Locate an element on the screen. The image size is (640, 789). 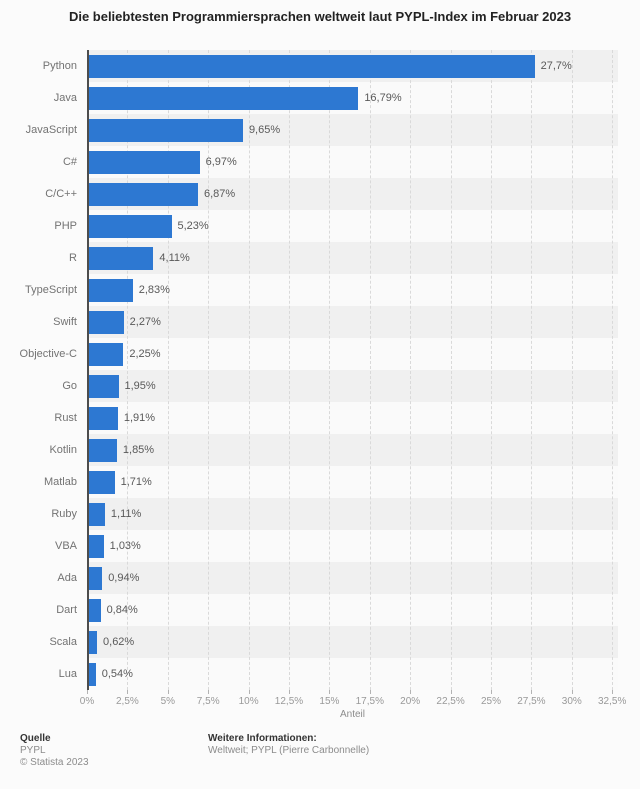
chart-row: Dart 0,84% is located at coordinates (309, 610).